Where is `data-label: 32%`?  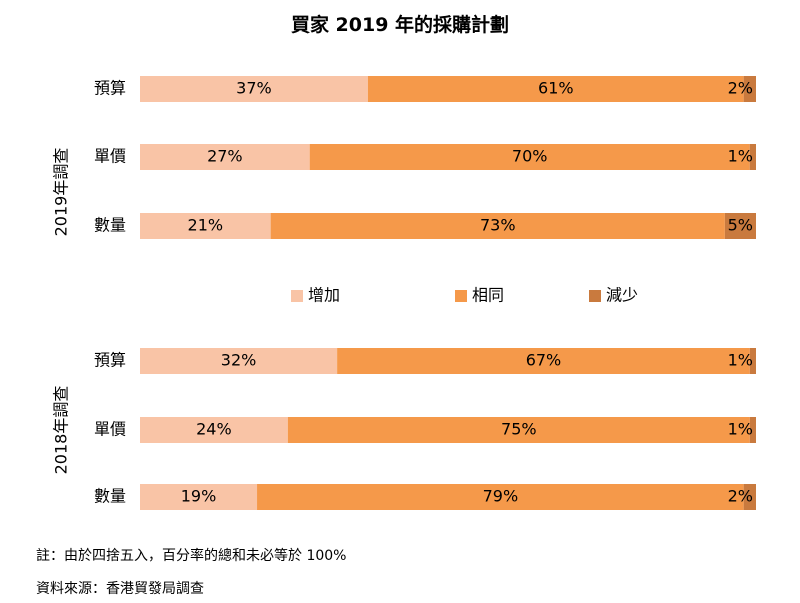
data-label: 32% is located at coordinates (239, 360).